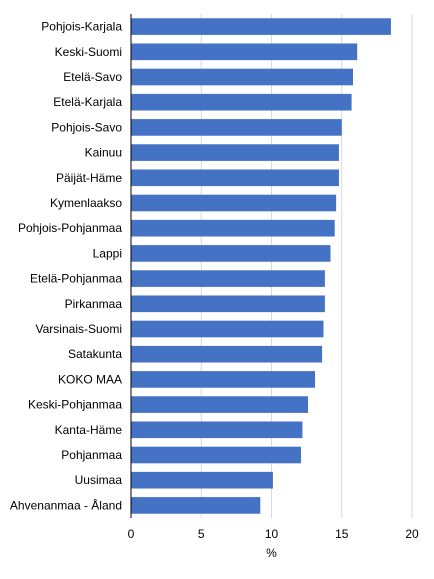 Image resolution: width=434 pixels, height=579 pixels. I want to click on category-label: Pirkanmaa, so click(94, 304).